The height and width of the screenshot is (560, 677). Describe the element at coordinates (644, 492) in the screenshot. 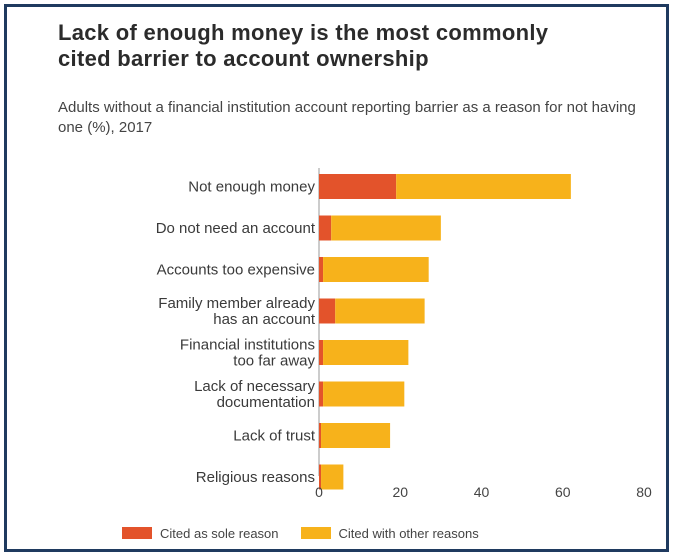

I see `x-tick-label: 80` at that location.